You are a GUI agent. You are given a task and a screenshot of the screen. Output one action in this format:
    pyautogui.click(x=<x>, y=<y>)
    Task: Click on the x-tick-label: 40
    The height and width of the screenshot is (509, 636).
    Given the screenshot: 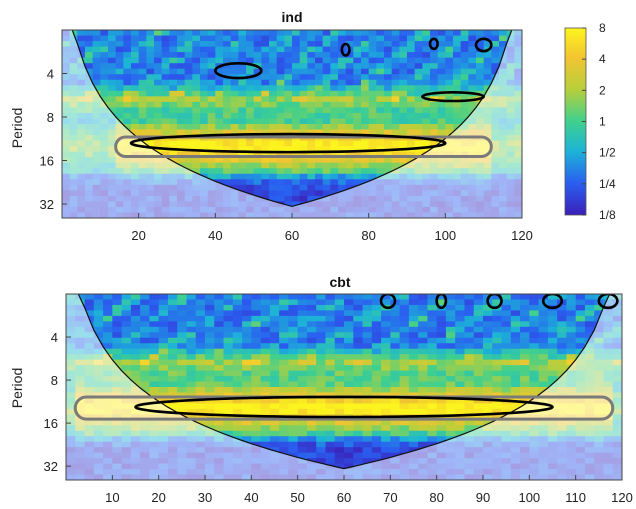 What is the action you would take?
    pyautogui.click(x=251, y=497)
    